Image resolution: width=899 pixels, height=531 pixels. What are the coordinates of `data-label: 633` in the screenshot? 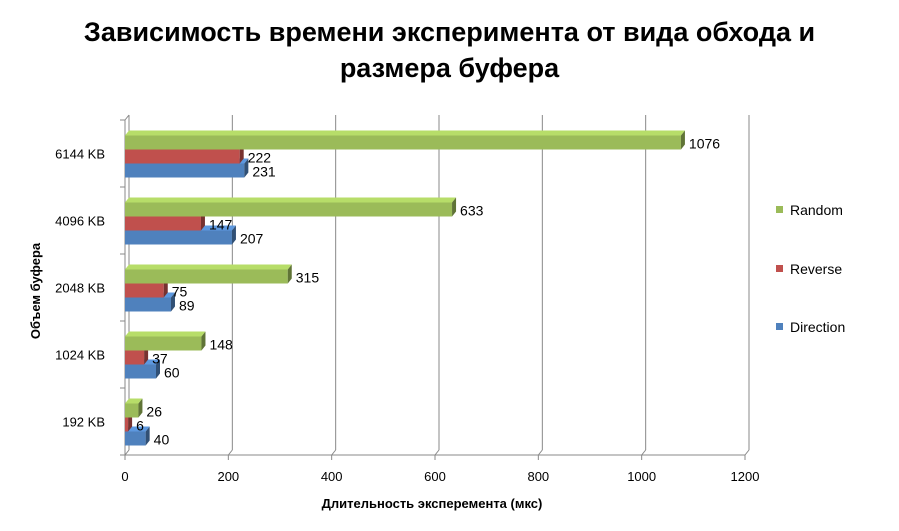 It's located at (472, 211).